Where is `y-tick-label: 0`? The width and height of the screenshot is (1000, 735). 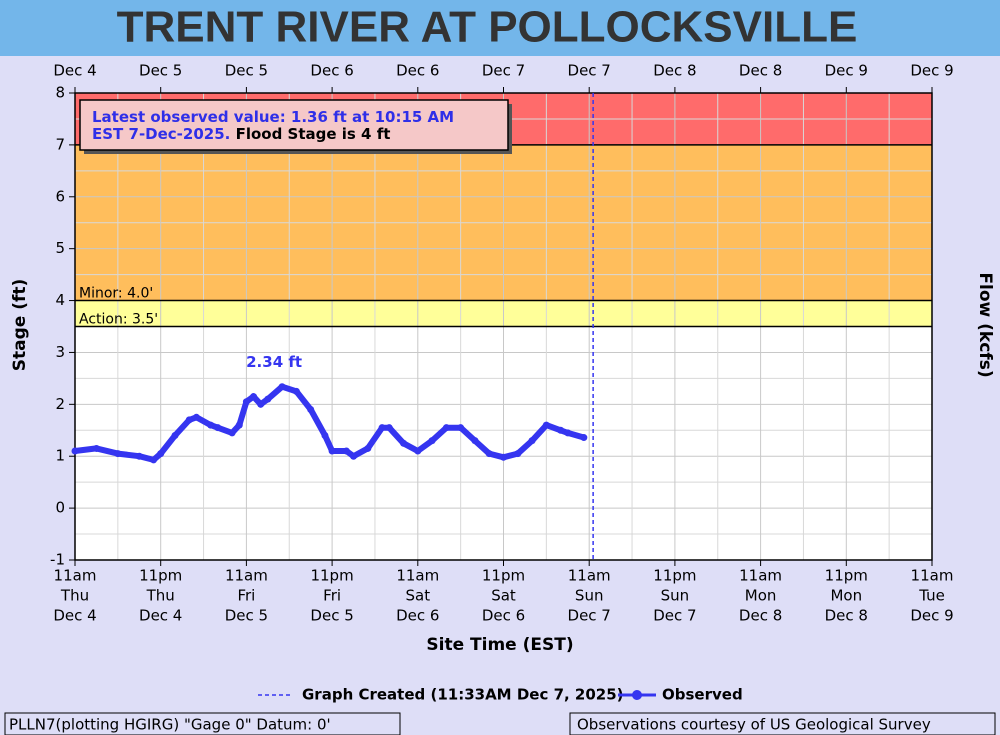 y-tick-label: 0 is located at coordinates (60, 508).